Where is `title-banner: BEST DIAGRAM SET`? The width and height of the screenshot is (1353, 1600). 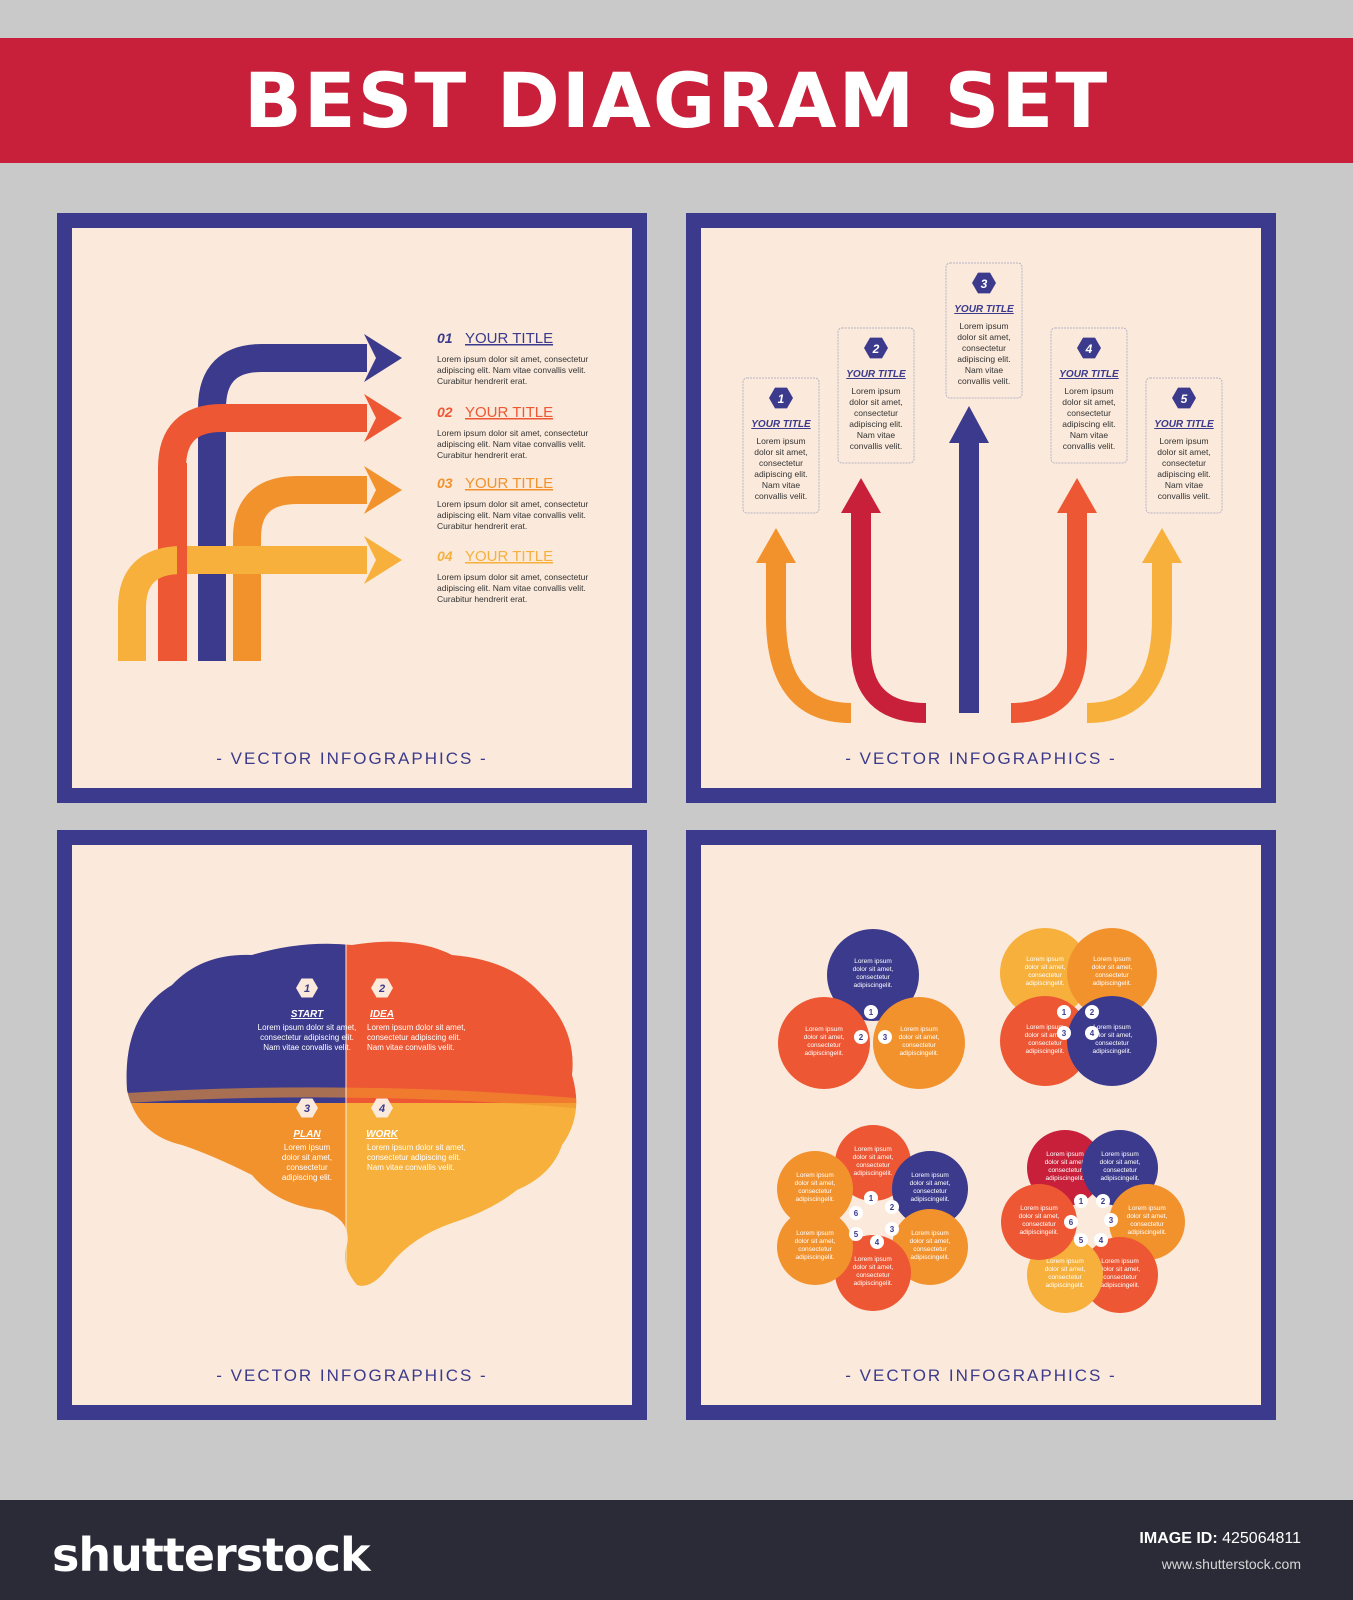 title-banner: BEST DIAGRAM SET is located at coordinates (676, 100).